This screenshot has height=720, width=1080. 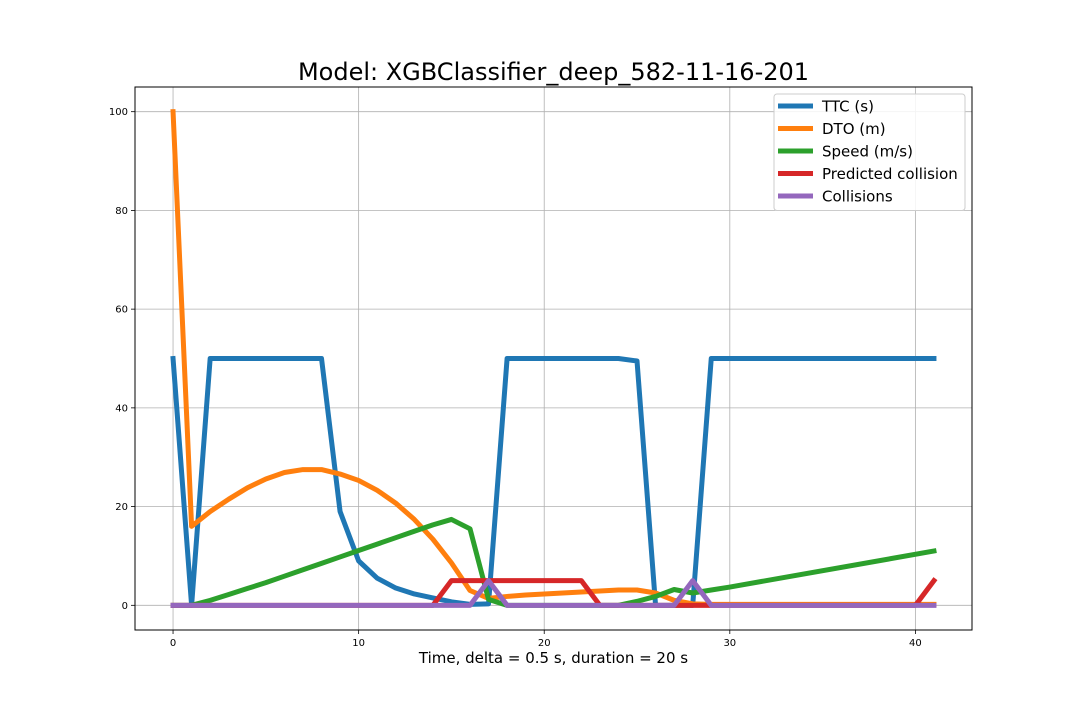 What do you see at coordinates (915, 643) in the screenshot?
I see `x-tick-label: 40` at bounding box center [915, 643].